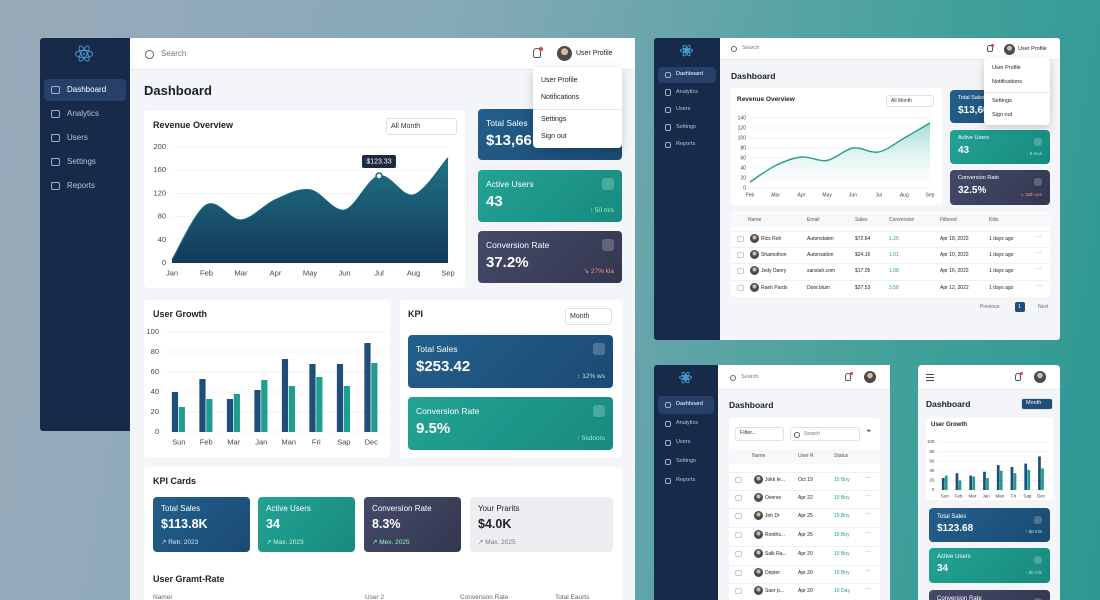 The height and width of the screenshot is (600, 1100). Describe the element at coordinates (869, 431) in the screenshot. I see `filter-icon: ⏷` at that location.